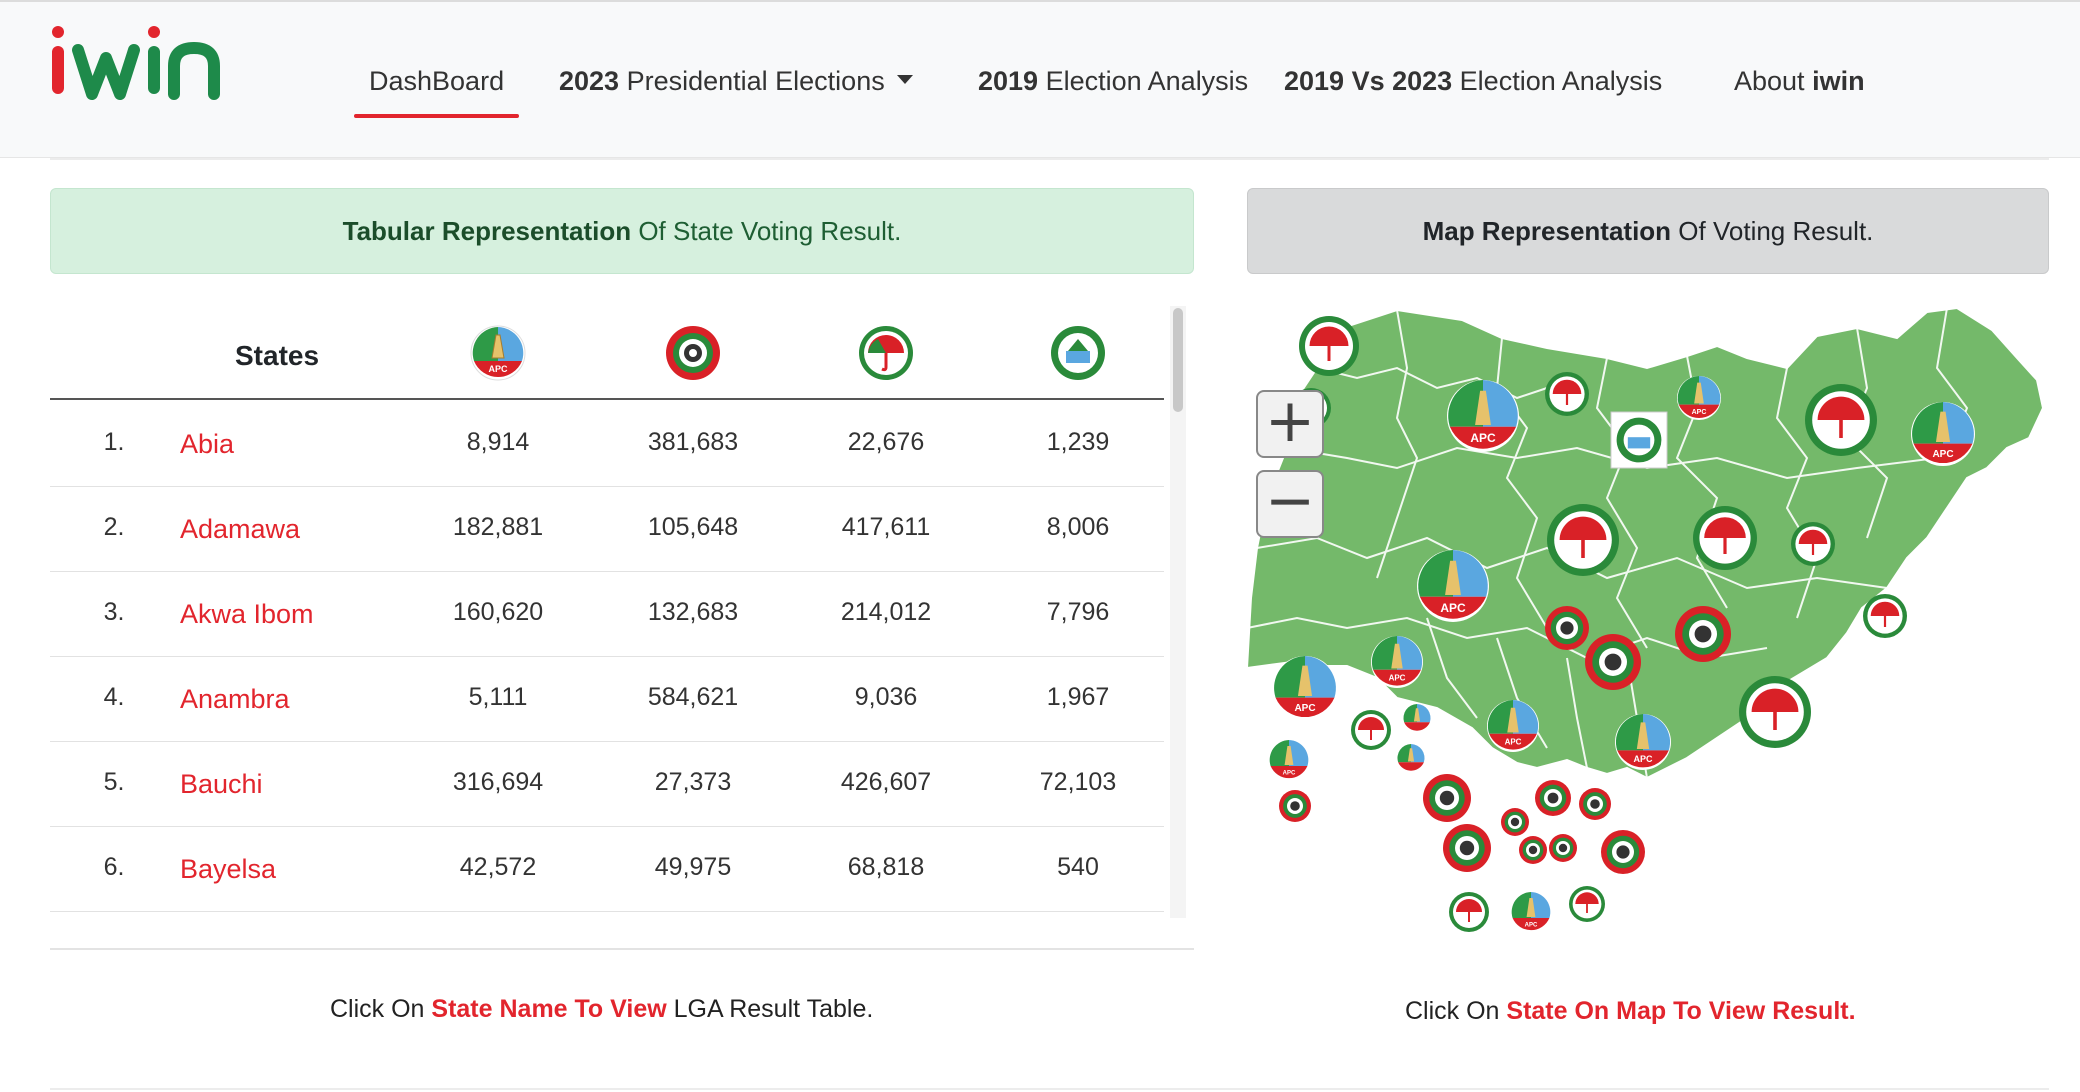 This screenshot has width=2080, height=1092. What do you see at coordinates (1178, 360) in the screenshot?
I see `table-scroll-thumb` at bounding box center [1178, 360].